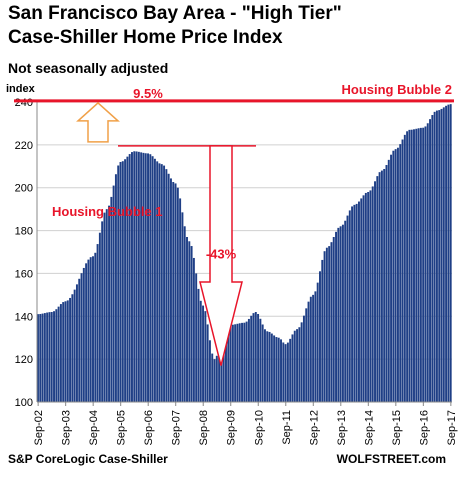 This screenshot has height=479, width=458. Describe the element at coordinates (94, 427) in the screenshot. I see `x-tick-label: Sep-04` at that location.